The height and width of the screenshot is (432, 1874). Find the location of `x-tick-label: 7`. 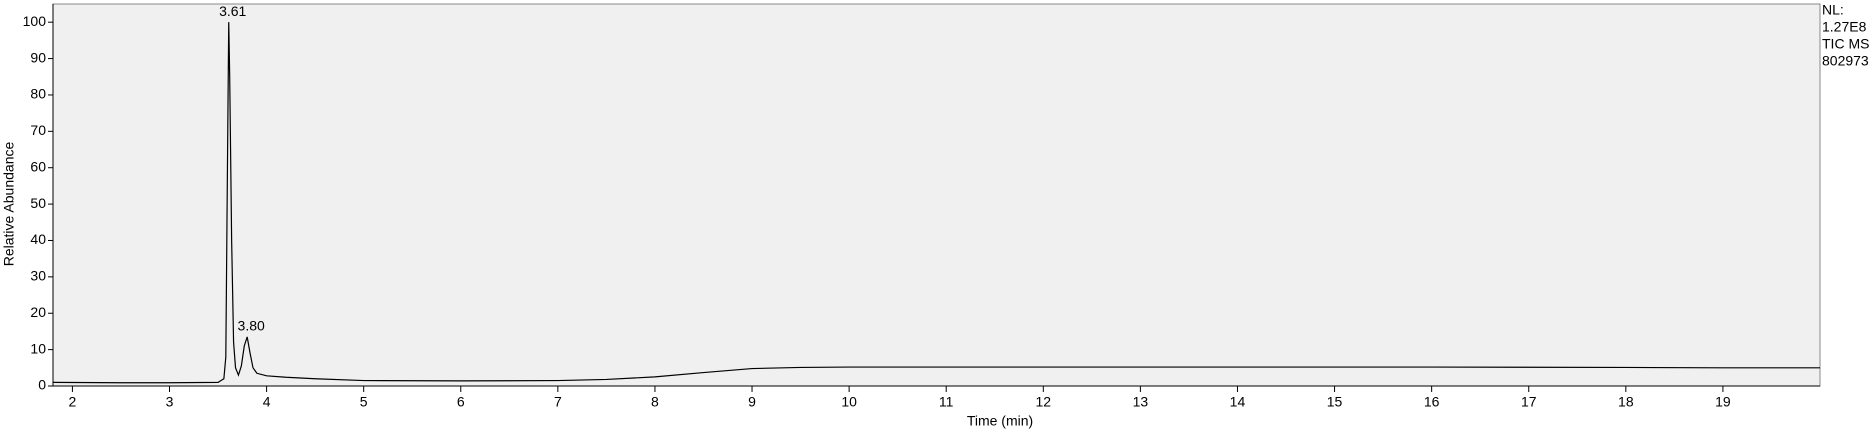

x-tick-label: 7 is located at coordinates (558, 402).